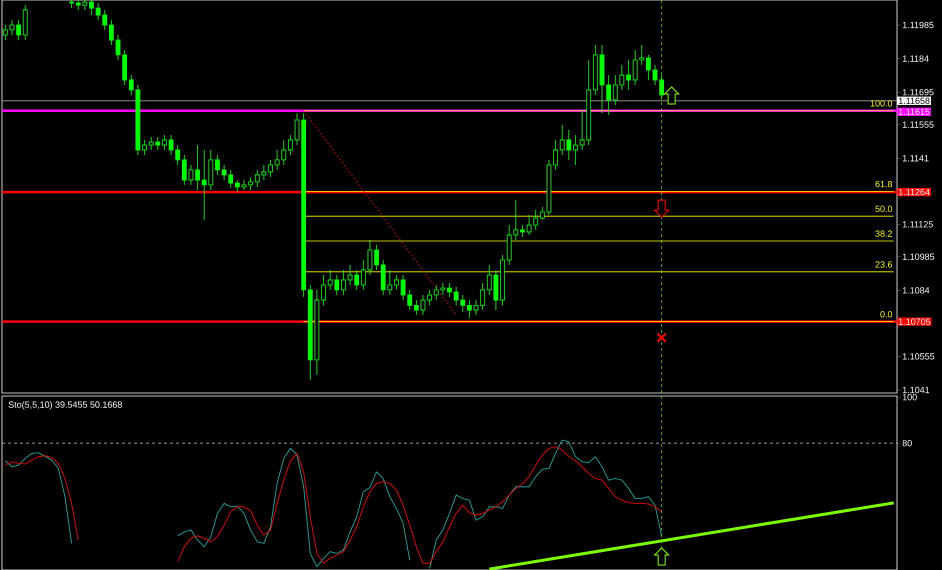 The width and height of the screenshot is (942, 570). I want to click on y-tick-label: 1.11695, so click(918, 92).